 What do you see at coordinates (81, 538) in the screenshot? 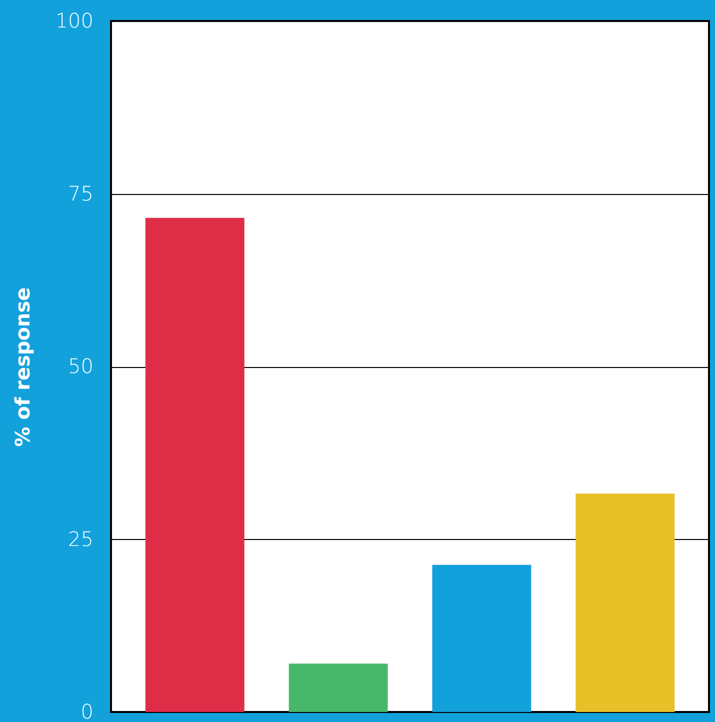
I see `y-tick-label: 25` at bounding box center [81, 538].